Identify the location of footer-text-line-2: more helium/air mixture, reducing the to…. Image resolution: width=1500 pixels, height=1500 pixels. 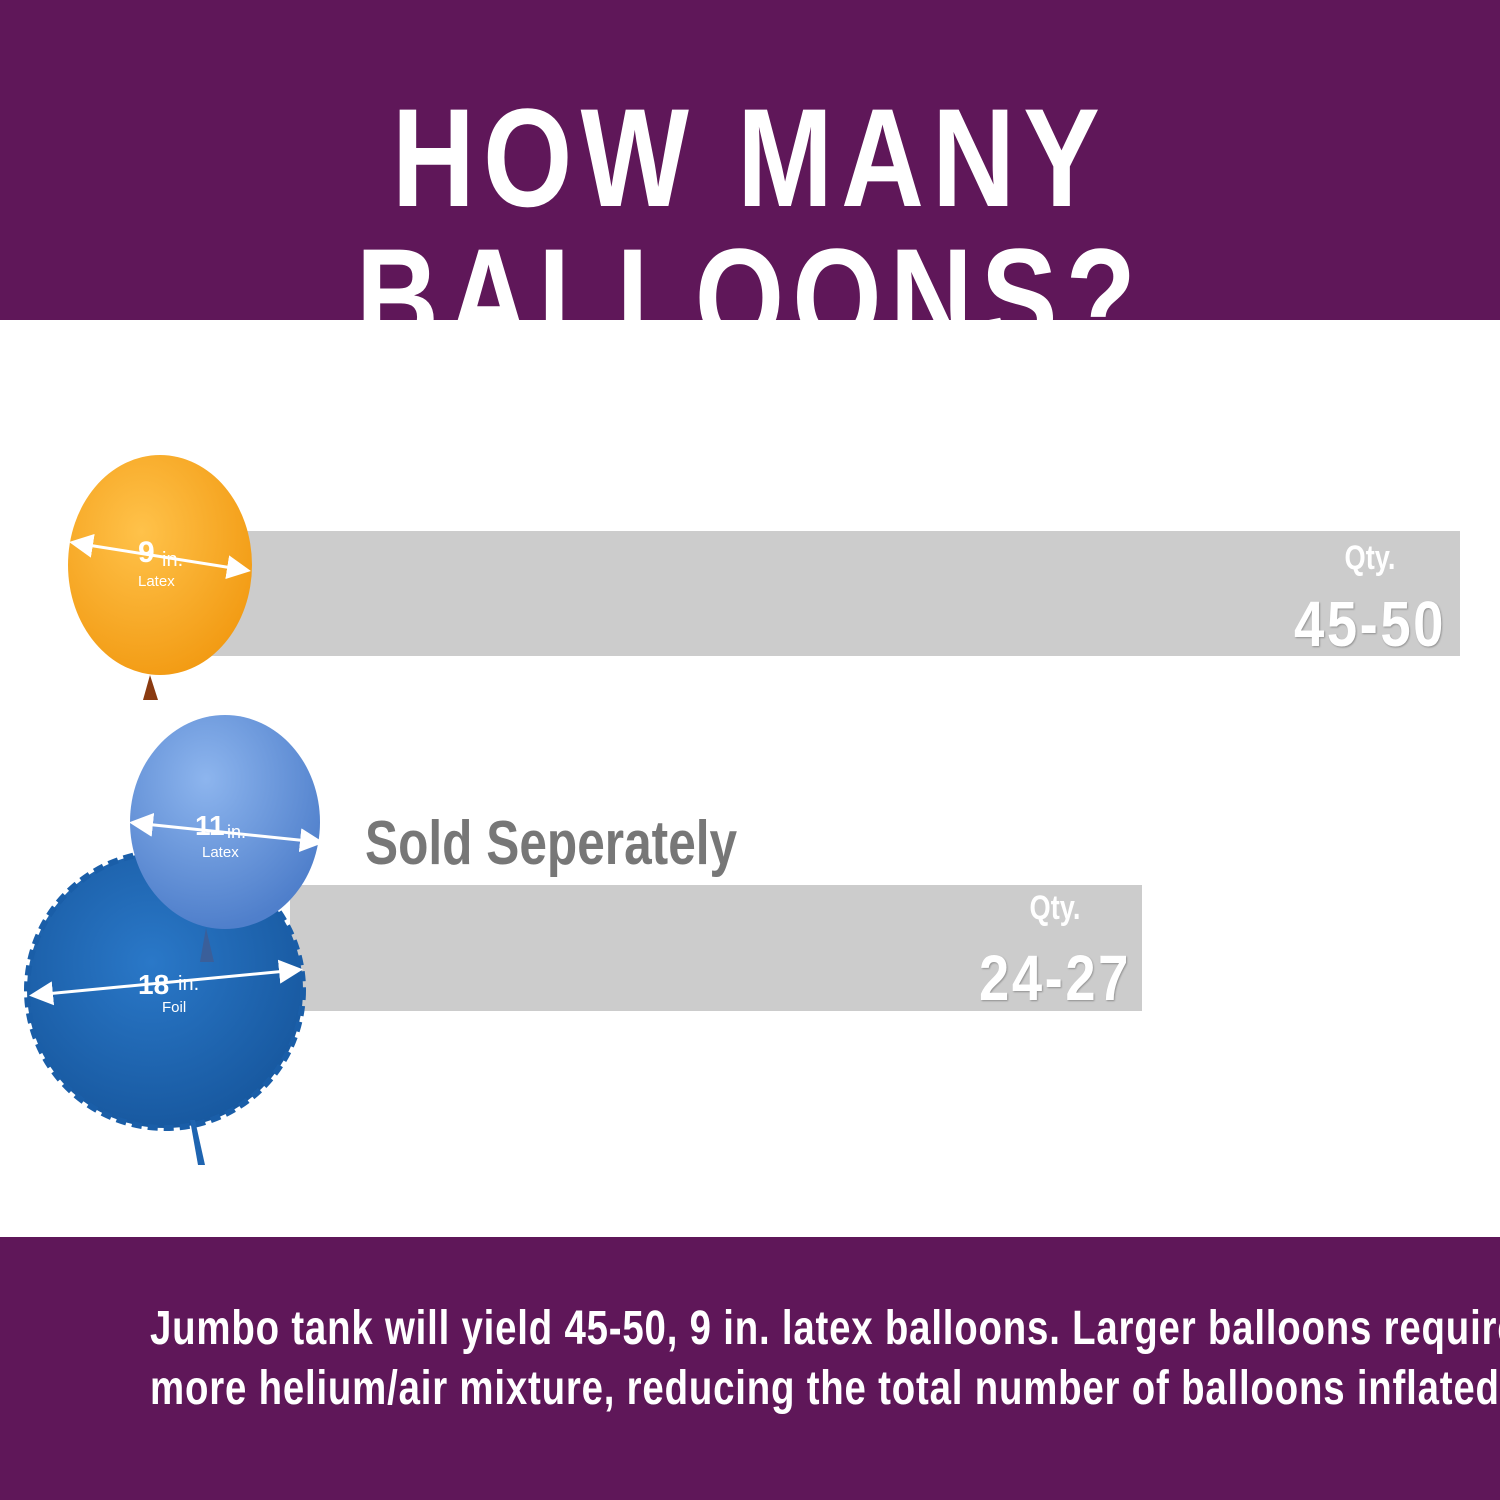
(825, 1388).